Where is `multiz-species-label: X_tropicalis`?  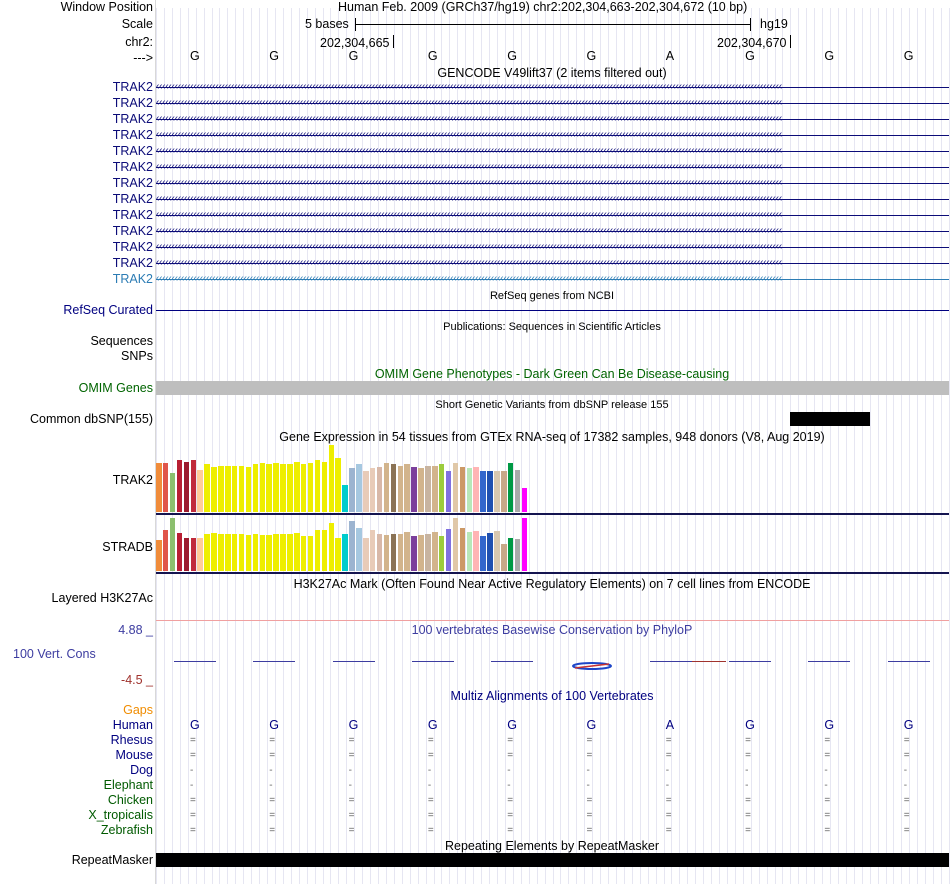
multiz-species-label: X_tropicalis is located at coordinates (120, 815).